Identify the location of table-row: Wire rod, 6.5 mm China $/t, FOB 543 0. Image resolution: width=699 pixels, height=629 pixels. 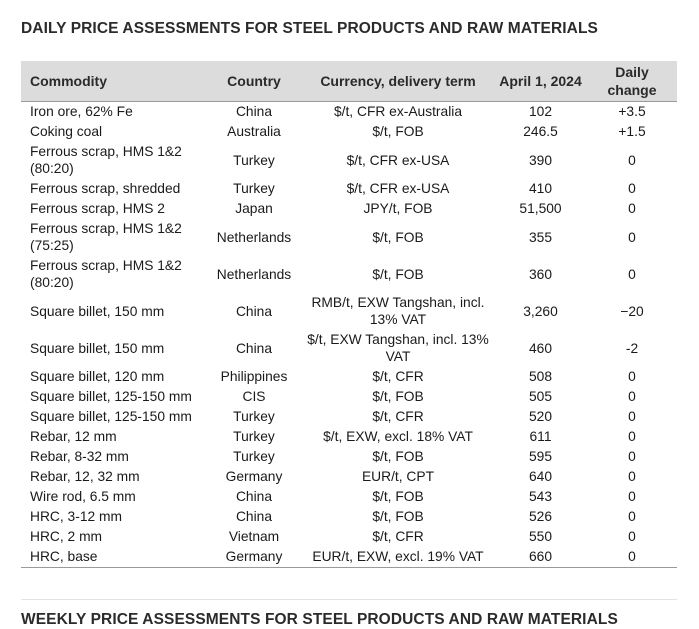
(349, 497).